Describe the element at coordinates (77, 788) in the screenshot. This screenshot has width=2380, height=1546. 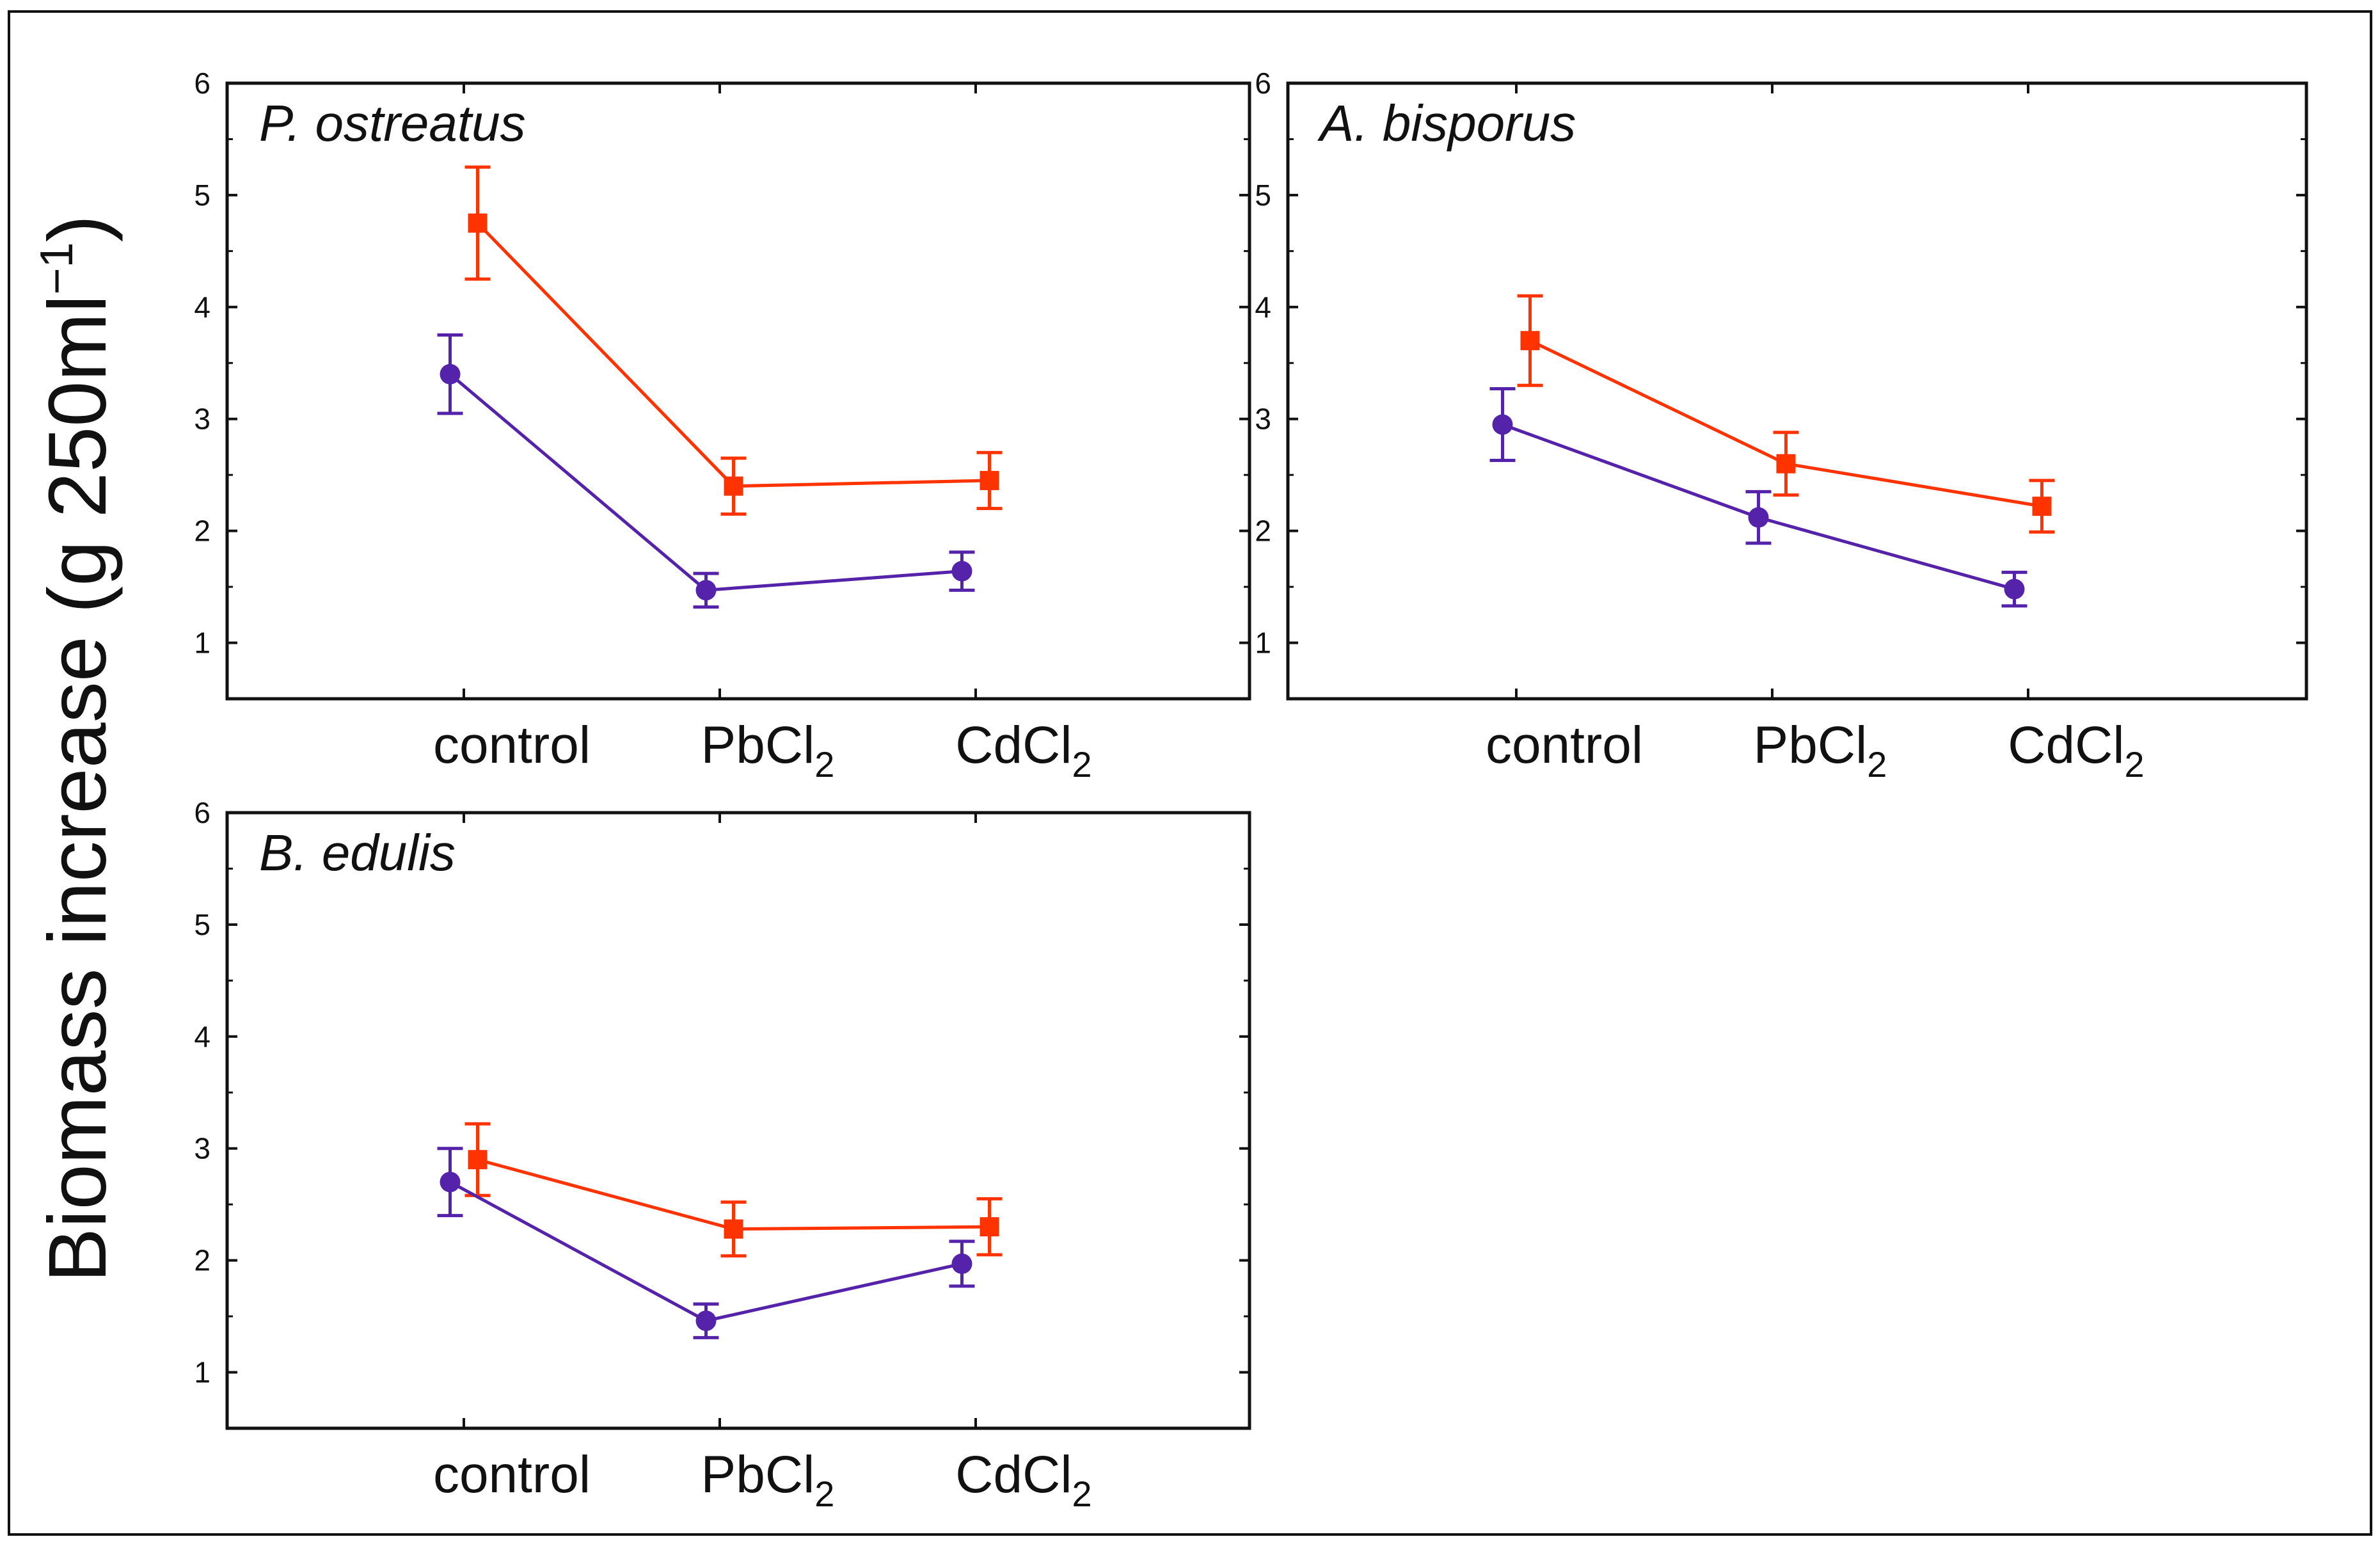
I see `y-axis-title-main: Biomass increase (g 250ml` at that location.